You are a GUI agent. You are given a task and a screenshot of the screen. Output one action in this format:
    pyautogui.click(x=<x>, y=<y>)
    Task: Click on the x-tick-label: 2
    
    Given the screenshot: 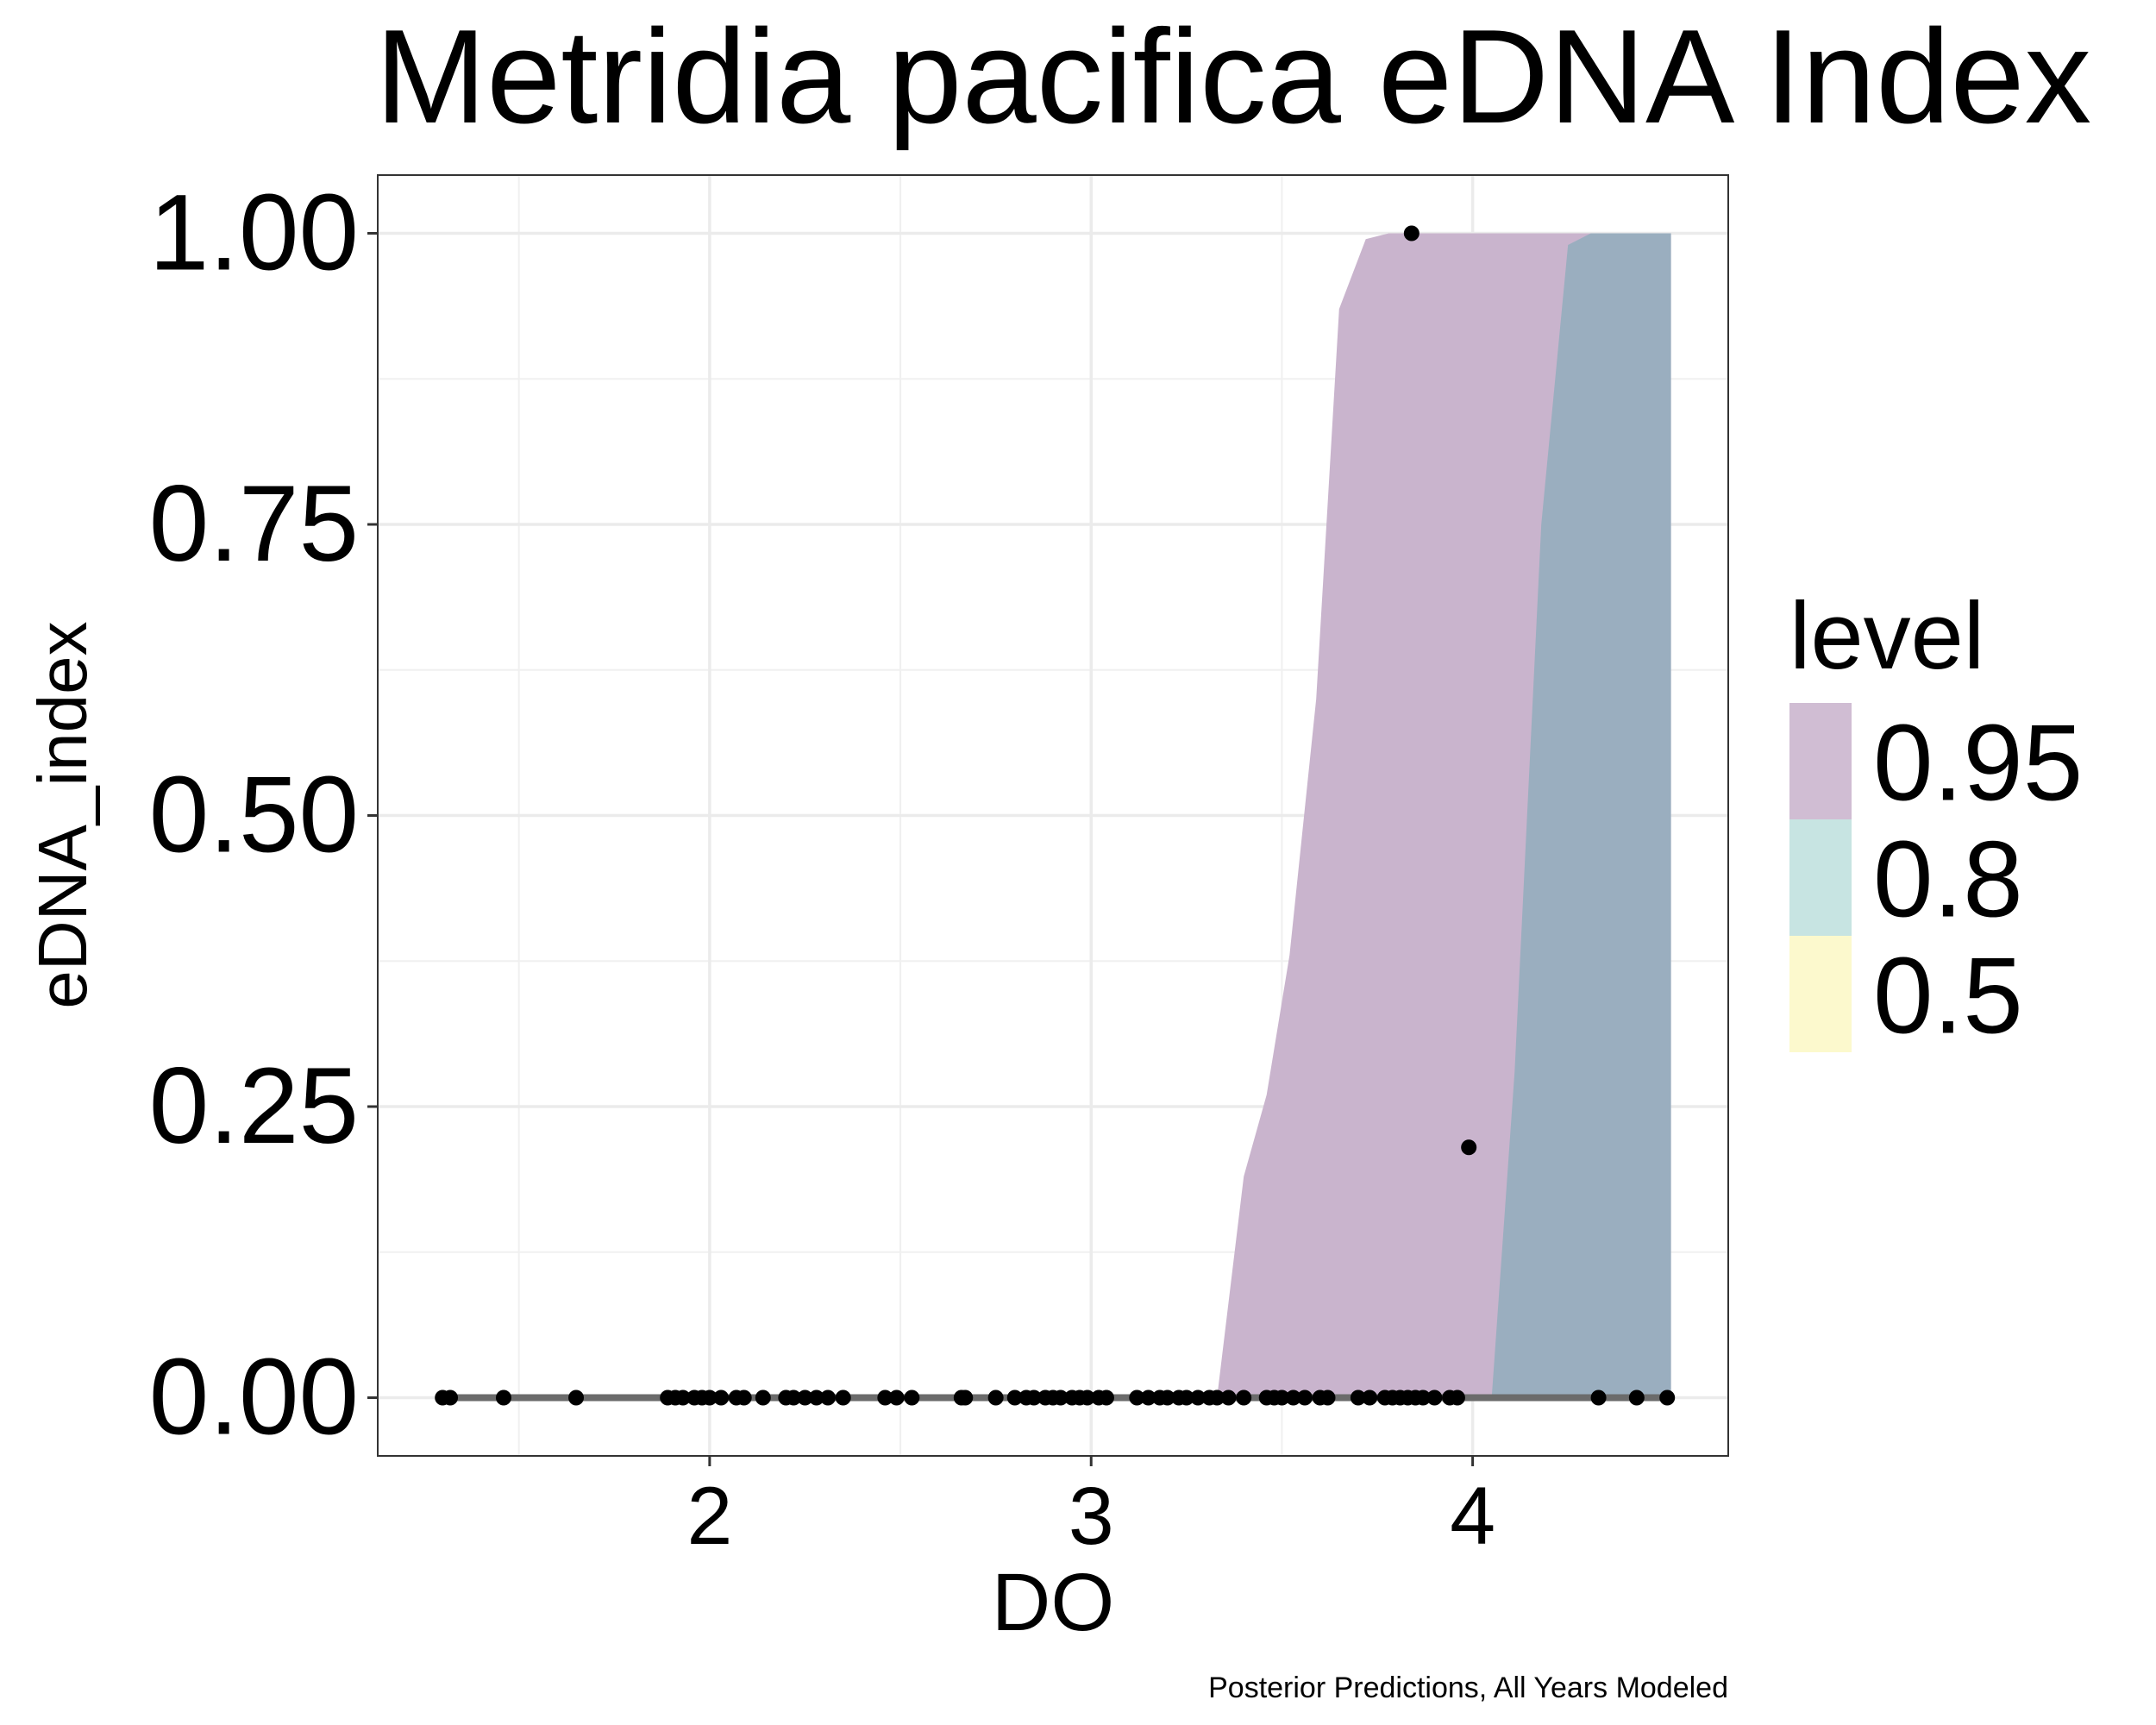 What is the action you would take?
    pyautogui.click(x=709, y=1517)
    